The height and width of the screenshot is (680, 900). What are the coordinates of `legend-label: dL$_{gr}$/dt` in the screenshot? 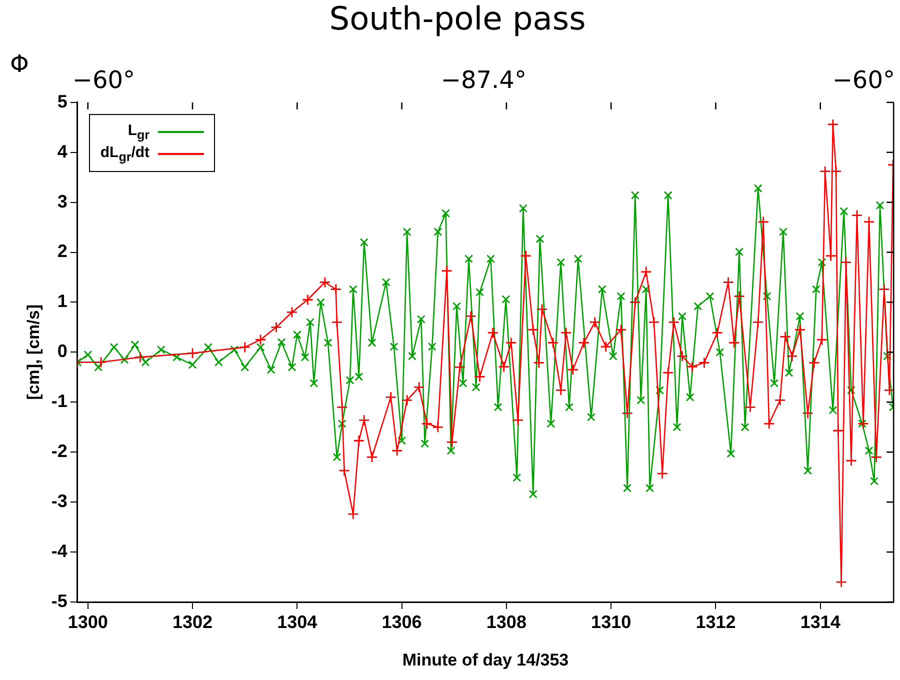 It's located at (125, 154).